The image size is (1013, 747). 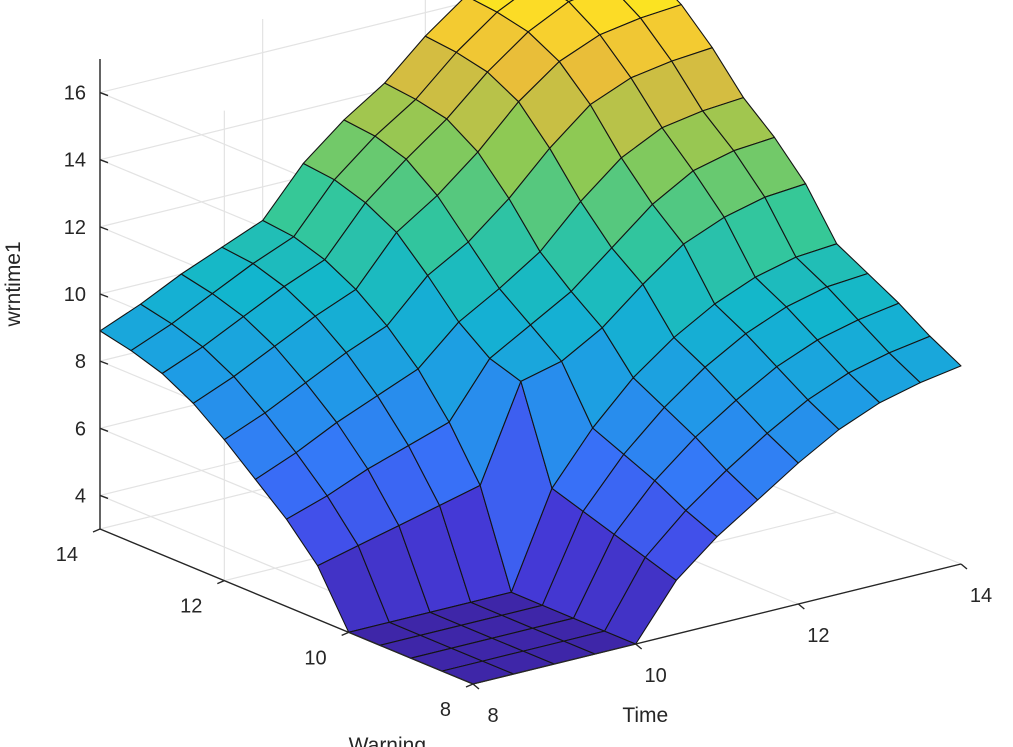 What do you see at coordinates (492, 716) in the screenshot?
I see `x-tick-label: 8` at bounding box center [492, 716].